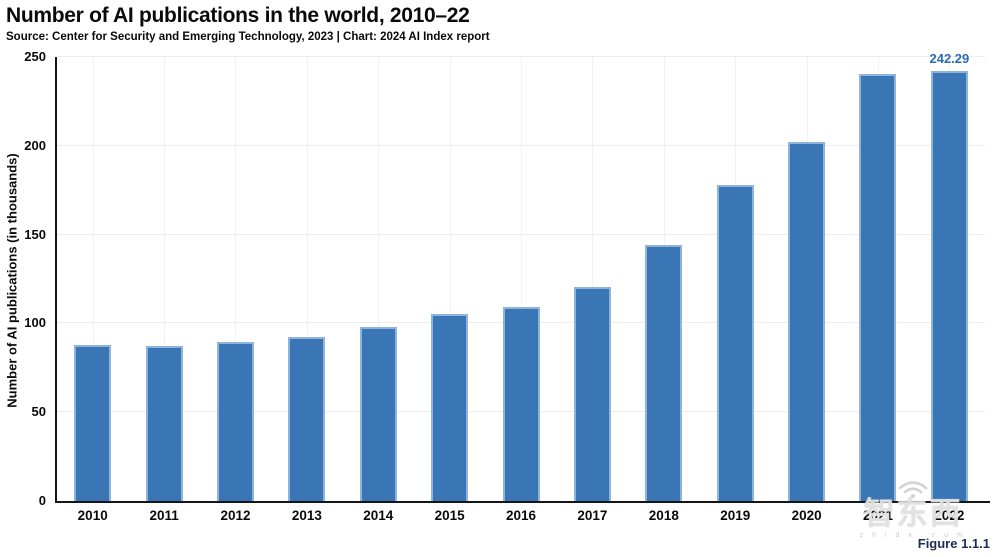 This screenshot has width=1000, height=557. I want to click on bar-2011, so click(164, 423).